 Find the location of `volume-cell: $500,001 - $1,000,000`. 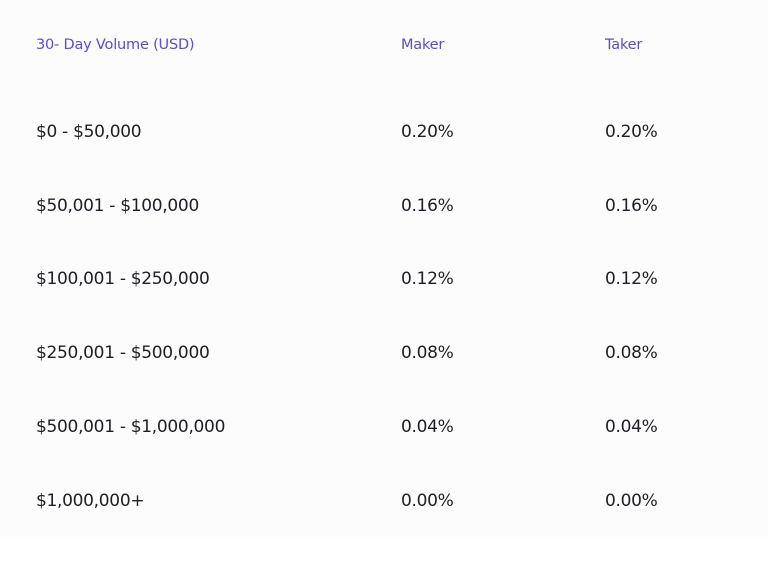

volume-cell: $500,001 - $1,000,000 is located at coordinates (131, 427).